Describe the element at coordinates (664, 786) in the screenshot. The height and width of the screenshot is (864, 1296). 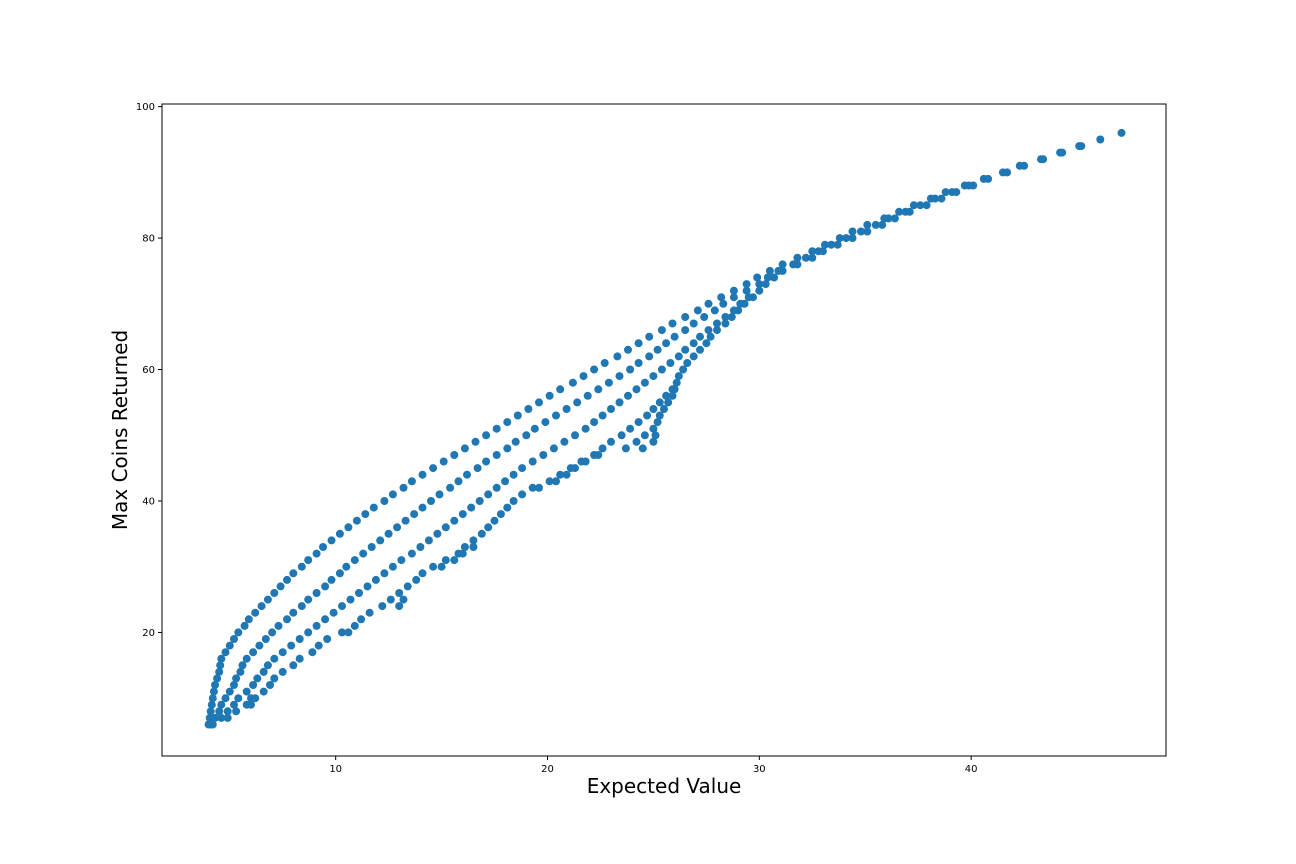
I see `x-axis-label: Expected Value` at that location.